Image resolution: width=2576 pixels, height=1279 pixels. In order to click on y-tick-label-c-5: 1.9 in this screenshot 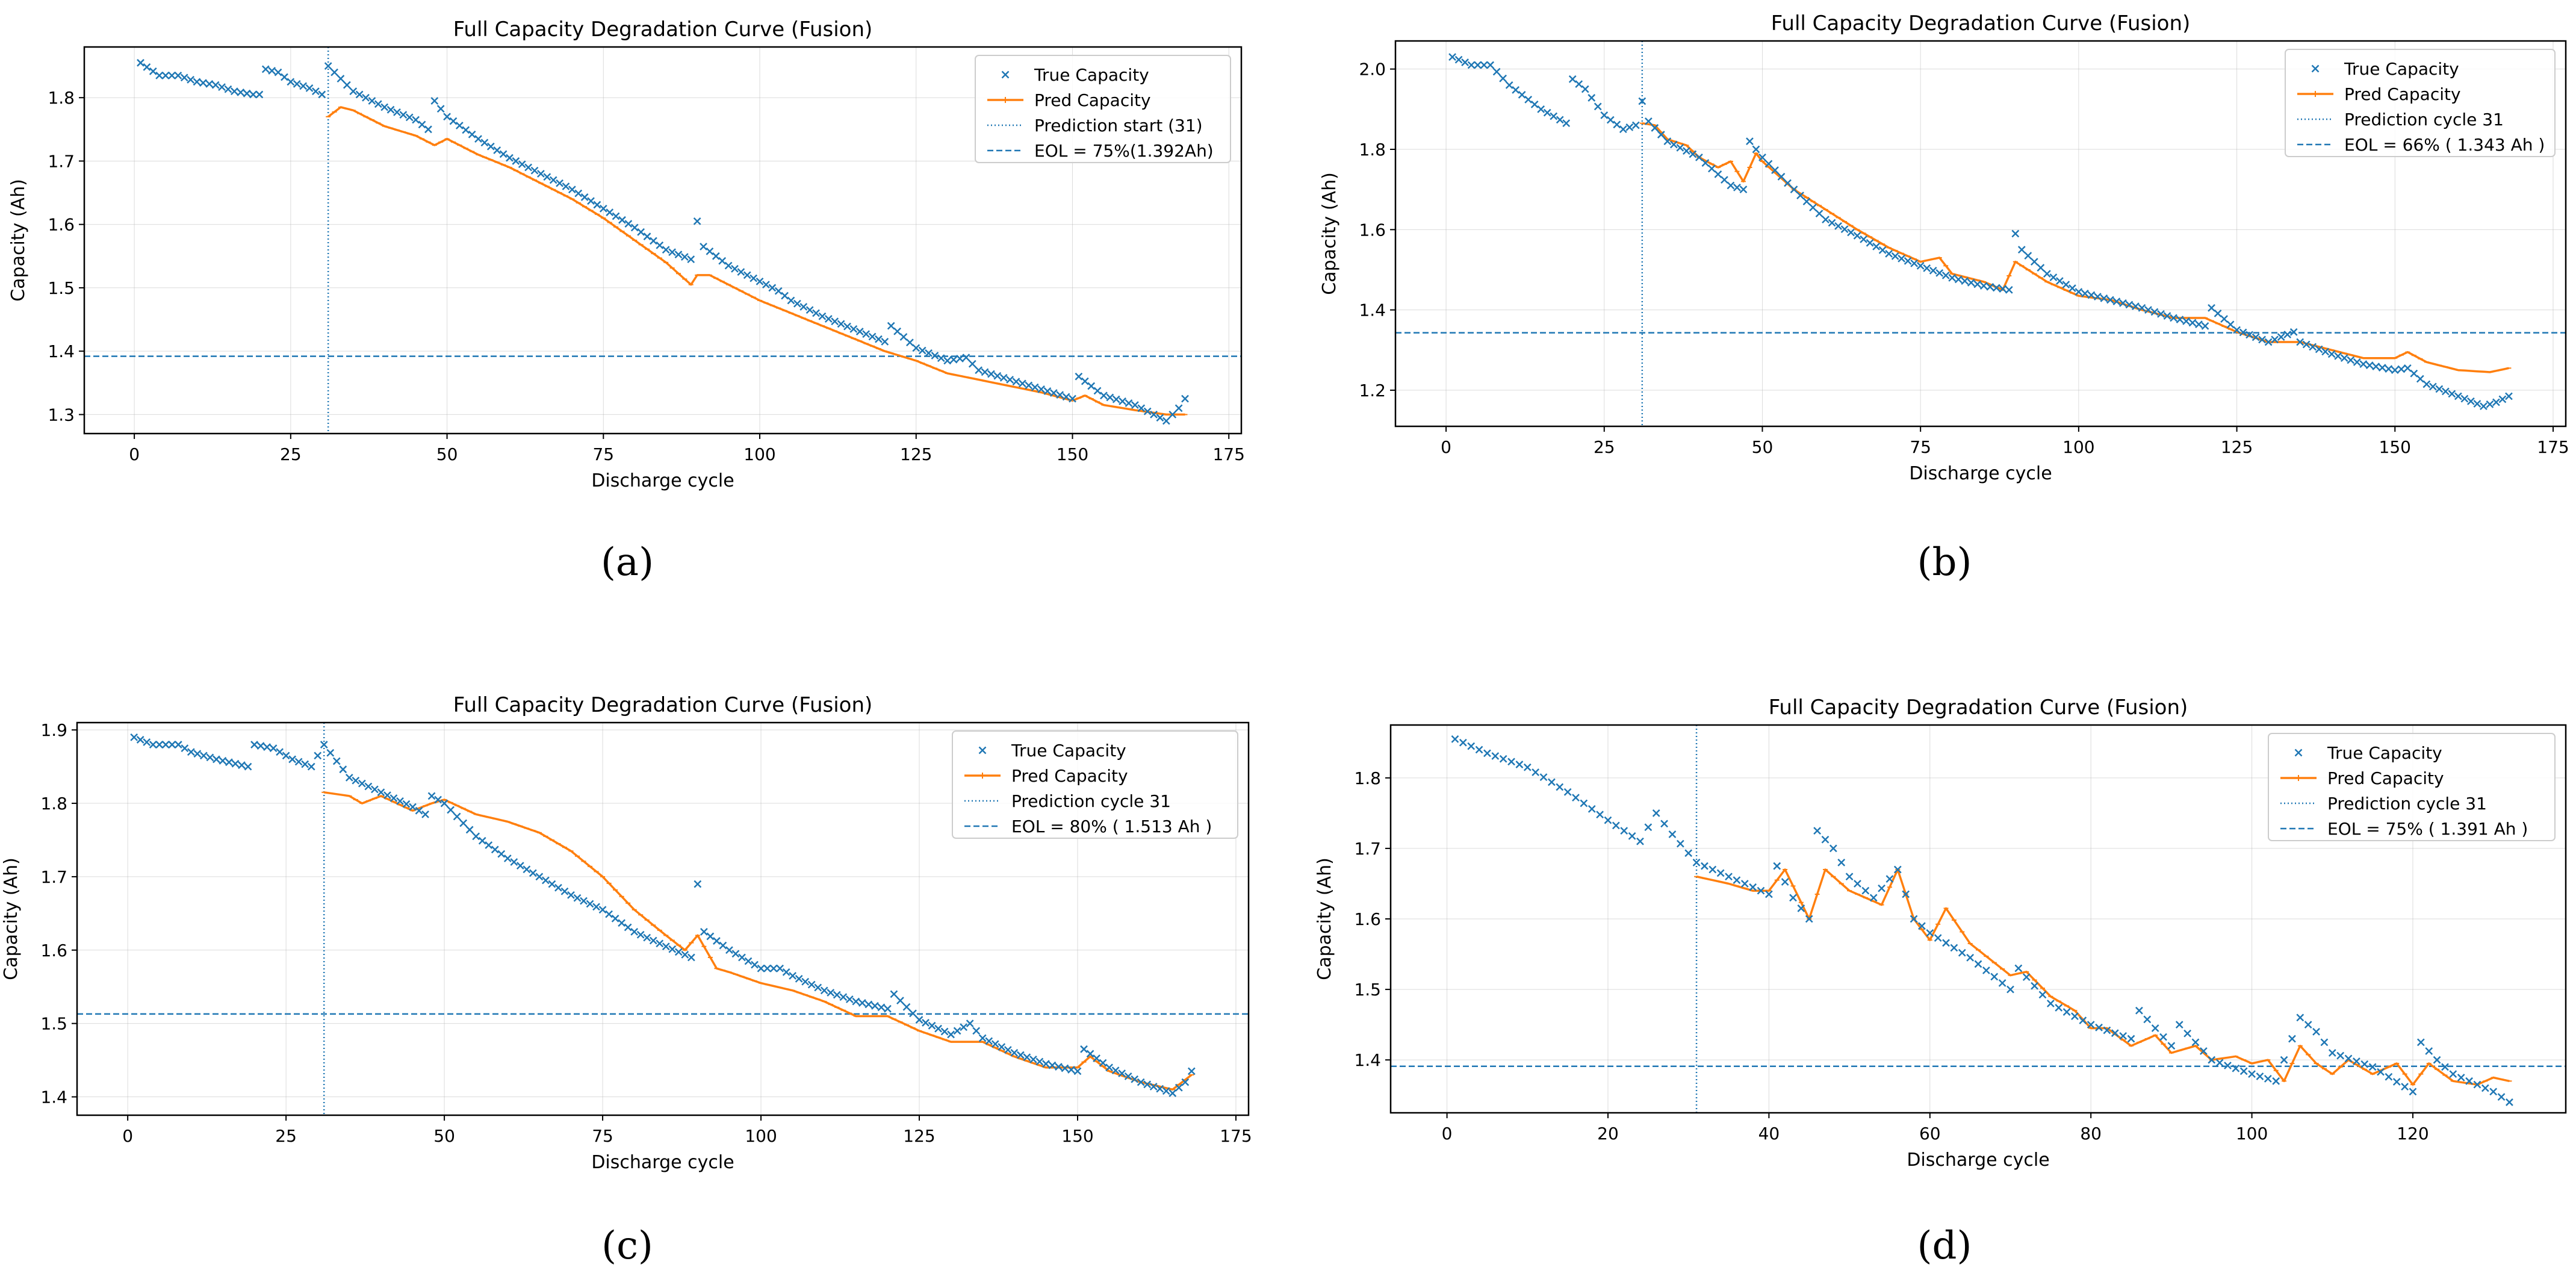, I will do `click(53, 730)`.